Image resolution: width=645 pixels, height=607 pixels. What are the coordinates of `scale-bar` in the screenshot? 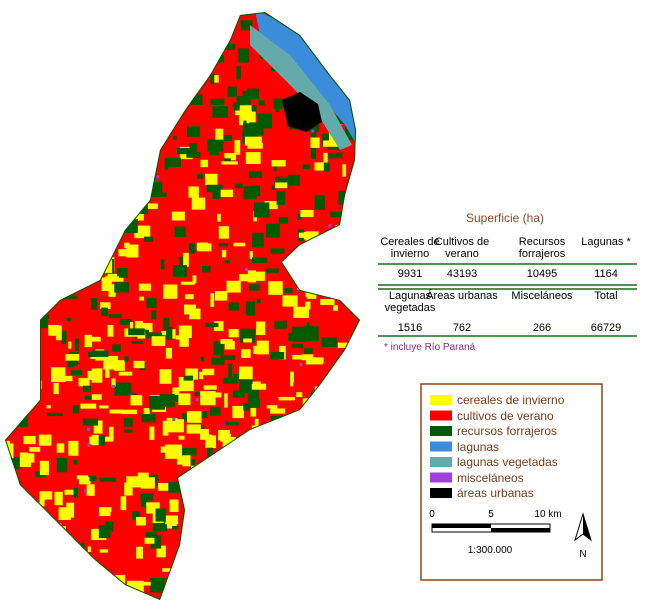 It's located at (461, 526).